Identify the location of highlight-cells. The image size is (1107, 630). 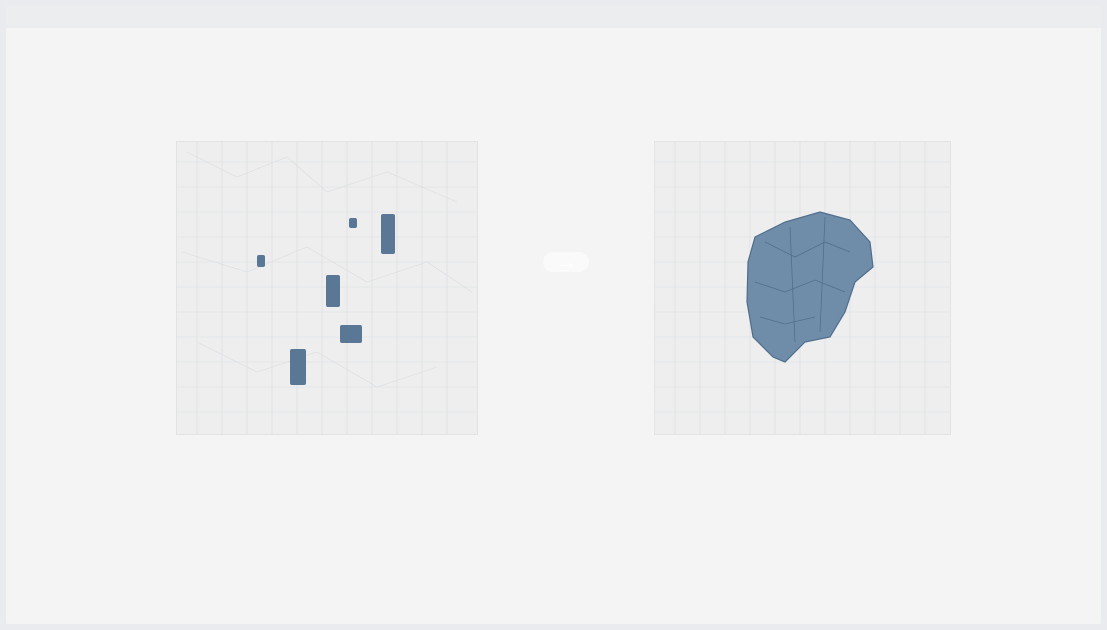
(326, 299).